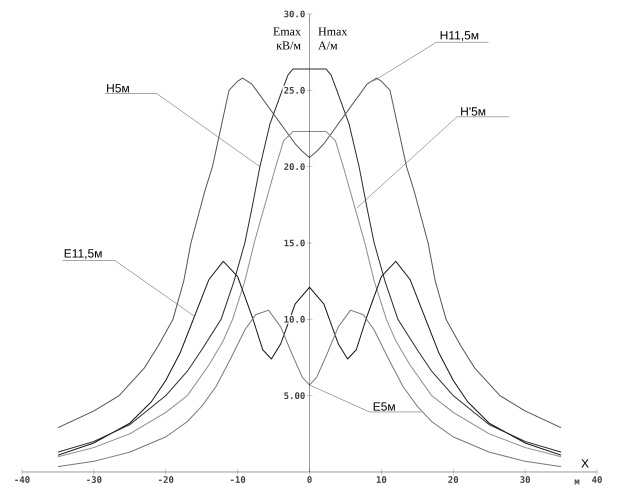 This screenshot has width=618, height=486. What do you see at coordinates (166, 479) in the screenshot?
I see `x-tick-label: -20` at bounding box center [166, 479].